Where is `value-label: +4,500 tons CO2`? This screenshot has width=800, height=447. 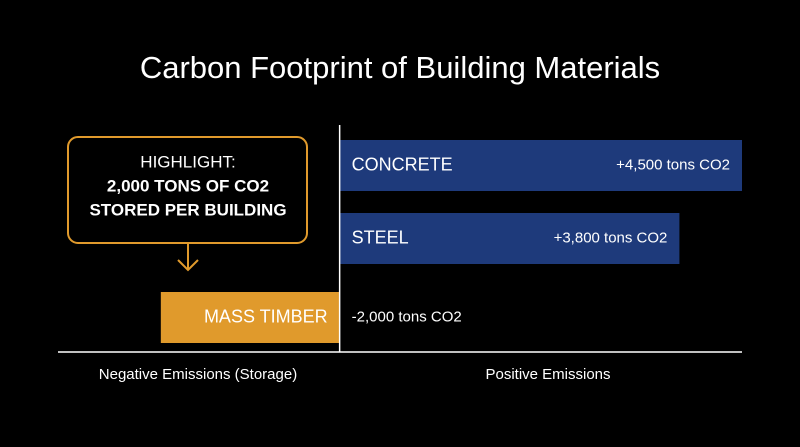 value-label: +4,500 tons CO2 is located at coordinates (673, 164).